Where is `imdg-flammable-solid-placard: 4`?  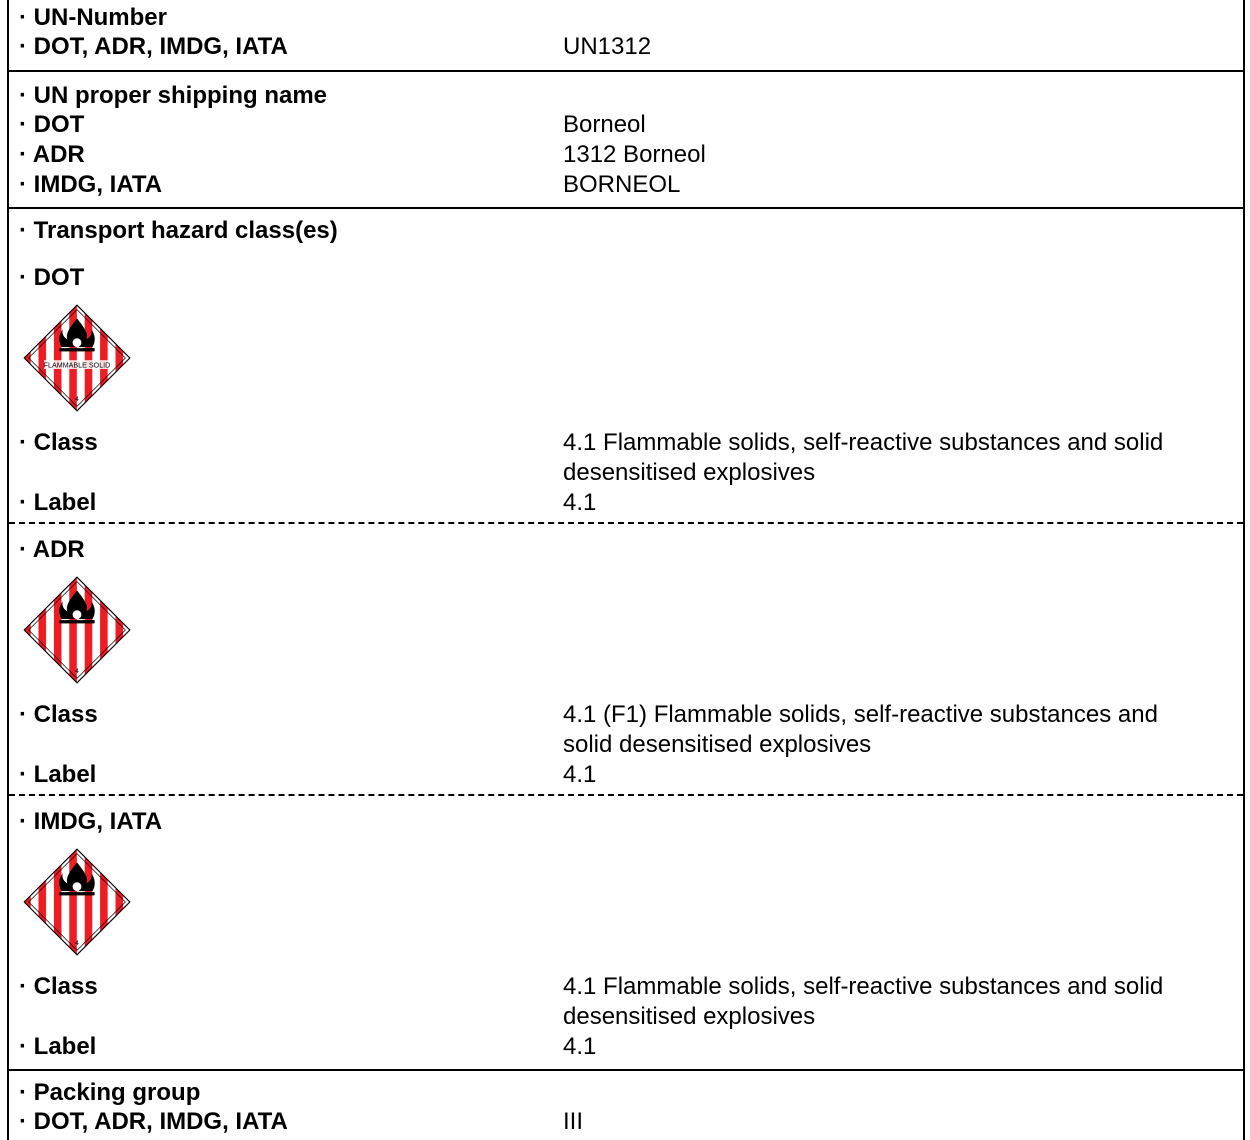 imdg-flammable-solid-placard: 4 is located at coordinates (77, 902).